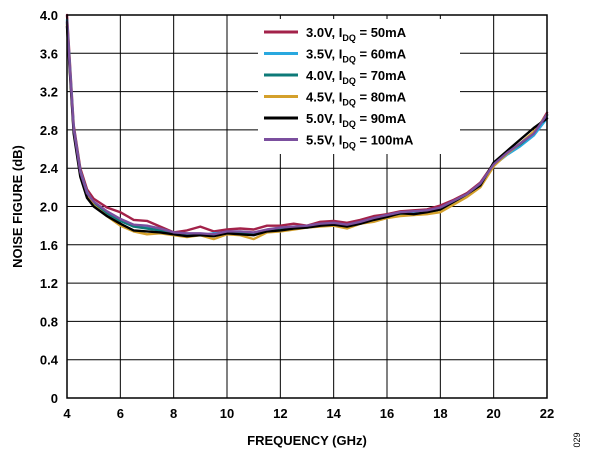 Image resolution: width=592 pixels, height=452 pixels. I want to click on x-tick-label: 20, so click(493, 413).